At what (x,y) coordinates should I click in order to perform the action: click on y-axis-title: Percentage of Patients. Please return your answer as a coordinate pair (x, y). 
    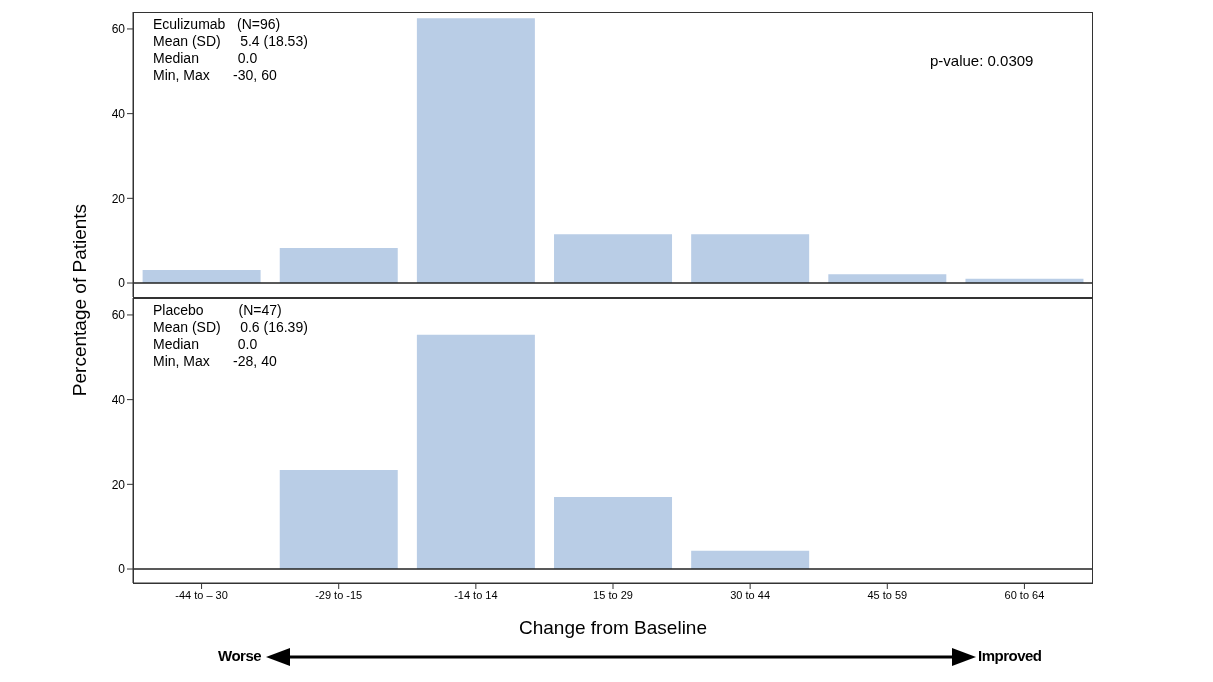
    Looking at the image, I should click on (80, 300).